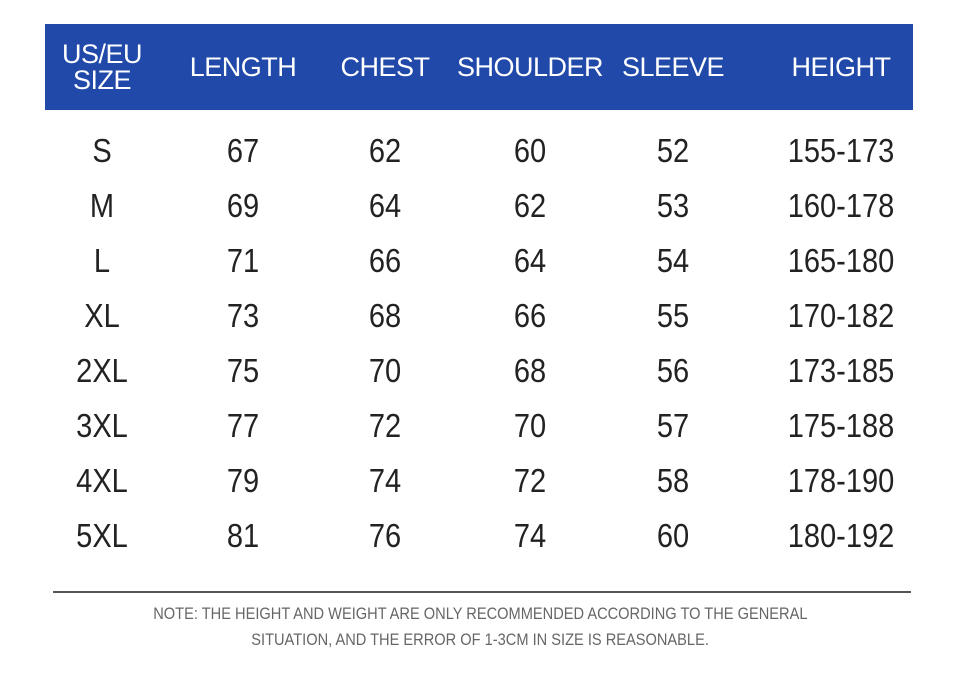 The height and width of the screenshot is (688, 960). Describe the element at coordinates (243, 150) in the screenshot. I see `cell-length: 67` at that location.